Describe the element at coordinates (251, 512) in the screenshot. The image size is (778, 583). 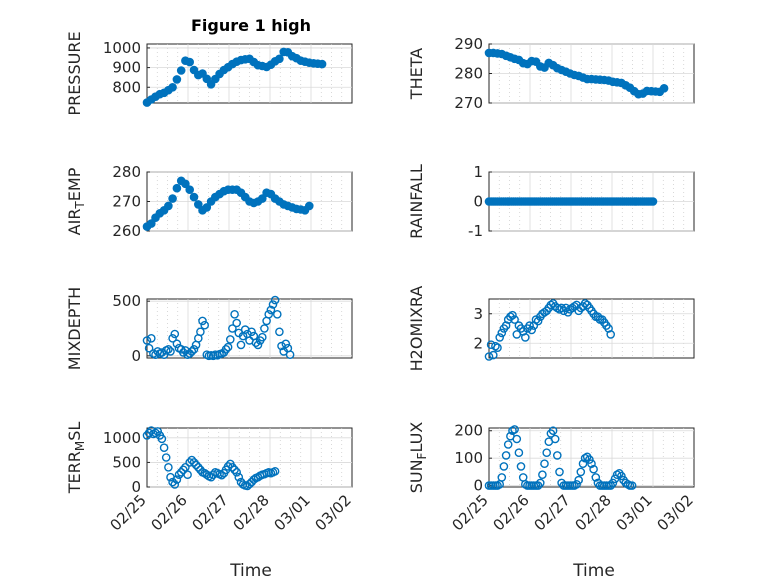
I see `x-tick-label: 02/28` at that location.